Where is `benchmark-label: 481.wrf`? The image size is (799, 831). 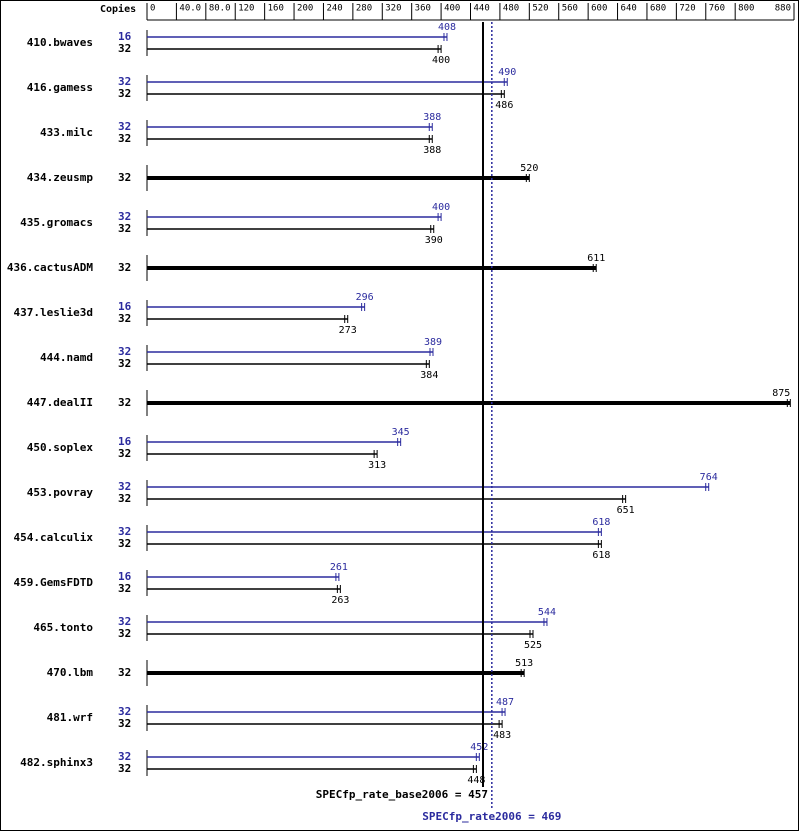
benchmark-label: 481.wrf is located at coordinates (70, 717).